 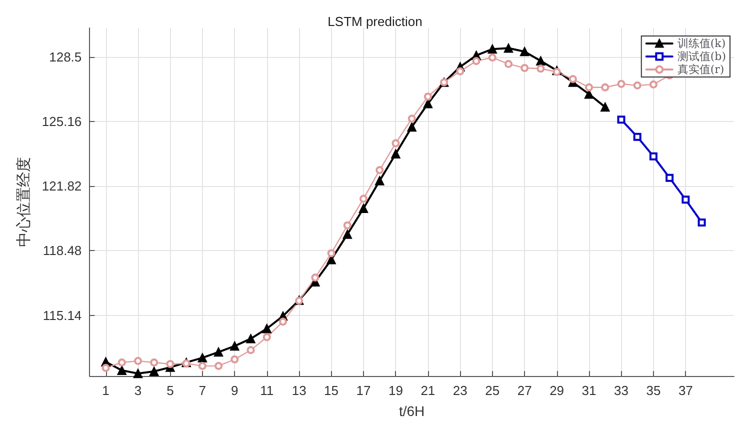 I want to click on x-tick-label: 37, so click(x=685, y=390).